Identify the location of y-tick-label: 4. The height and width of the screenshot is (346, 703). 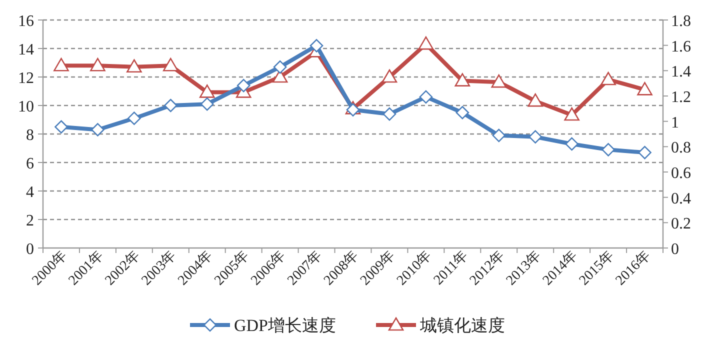
(30, 192).